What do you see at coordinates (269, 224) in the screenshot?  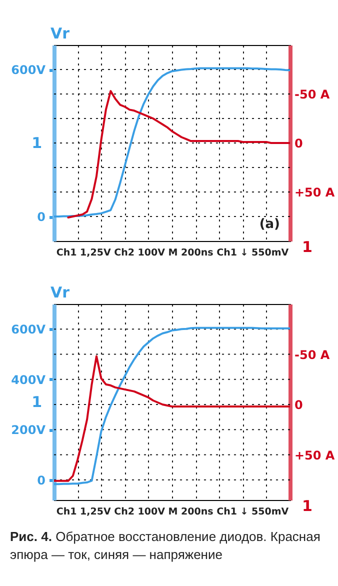 I see `annotation: (a)` at bounding box center [269, 224].